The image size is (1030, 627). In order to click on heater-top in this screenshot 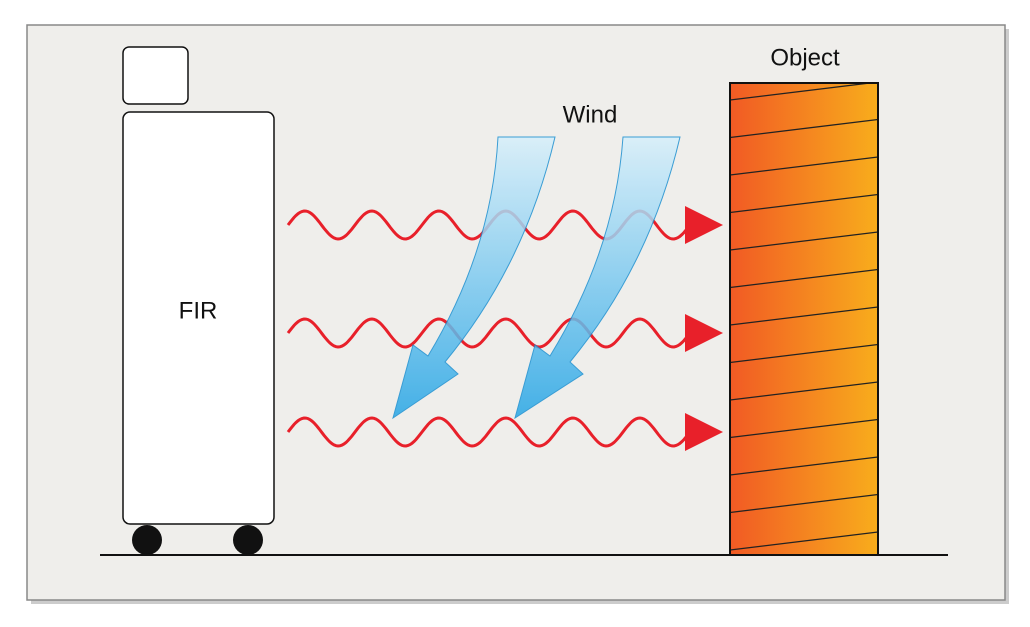, I will do `click(155, 75)`.